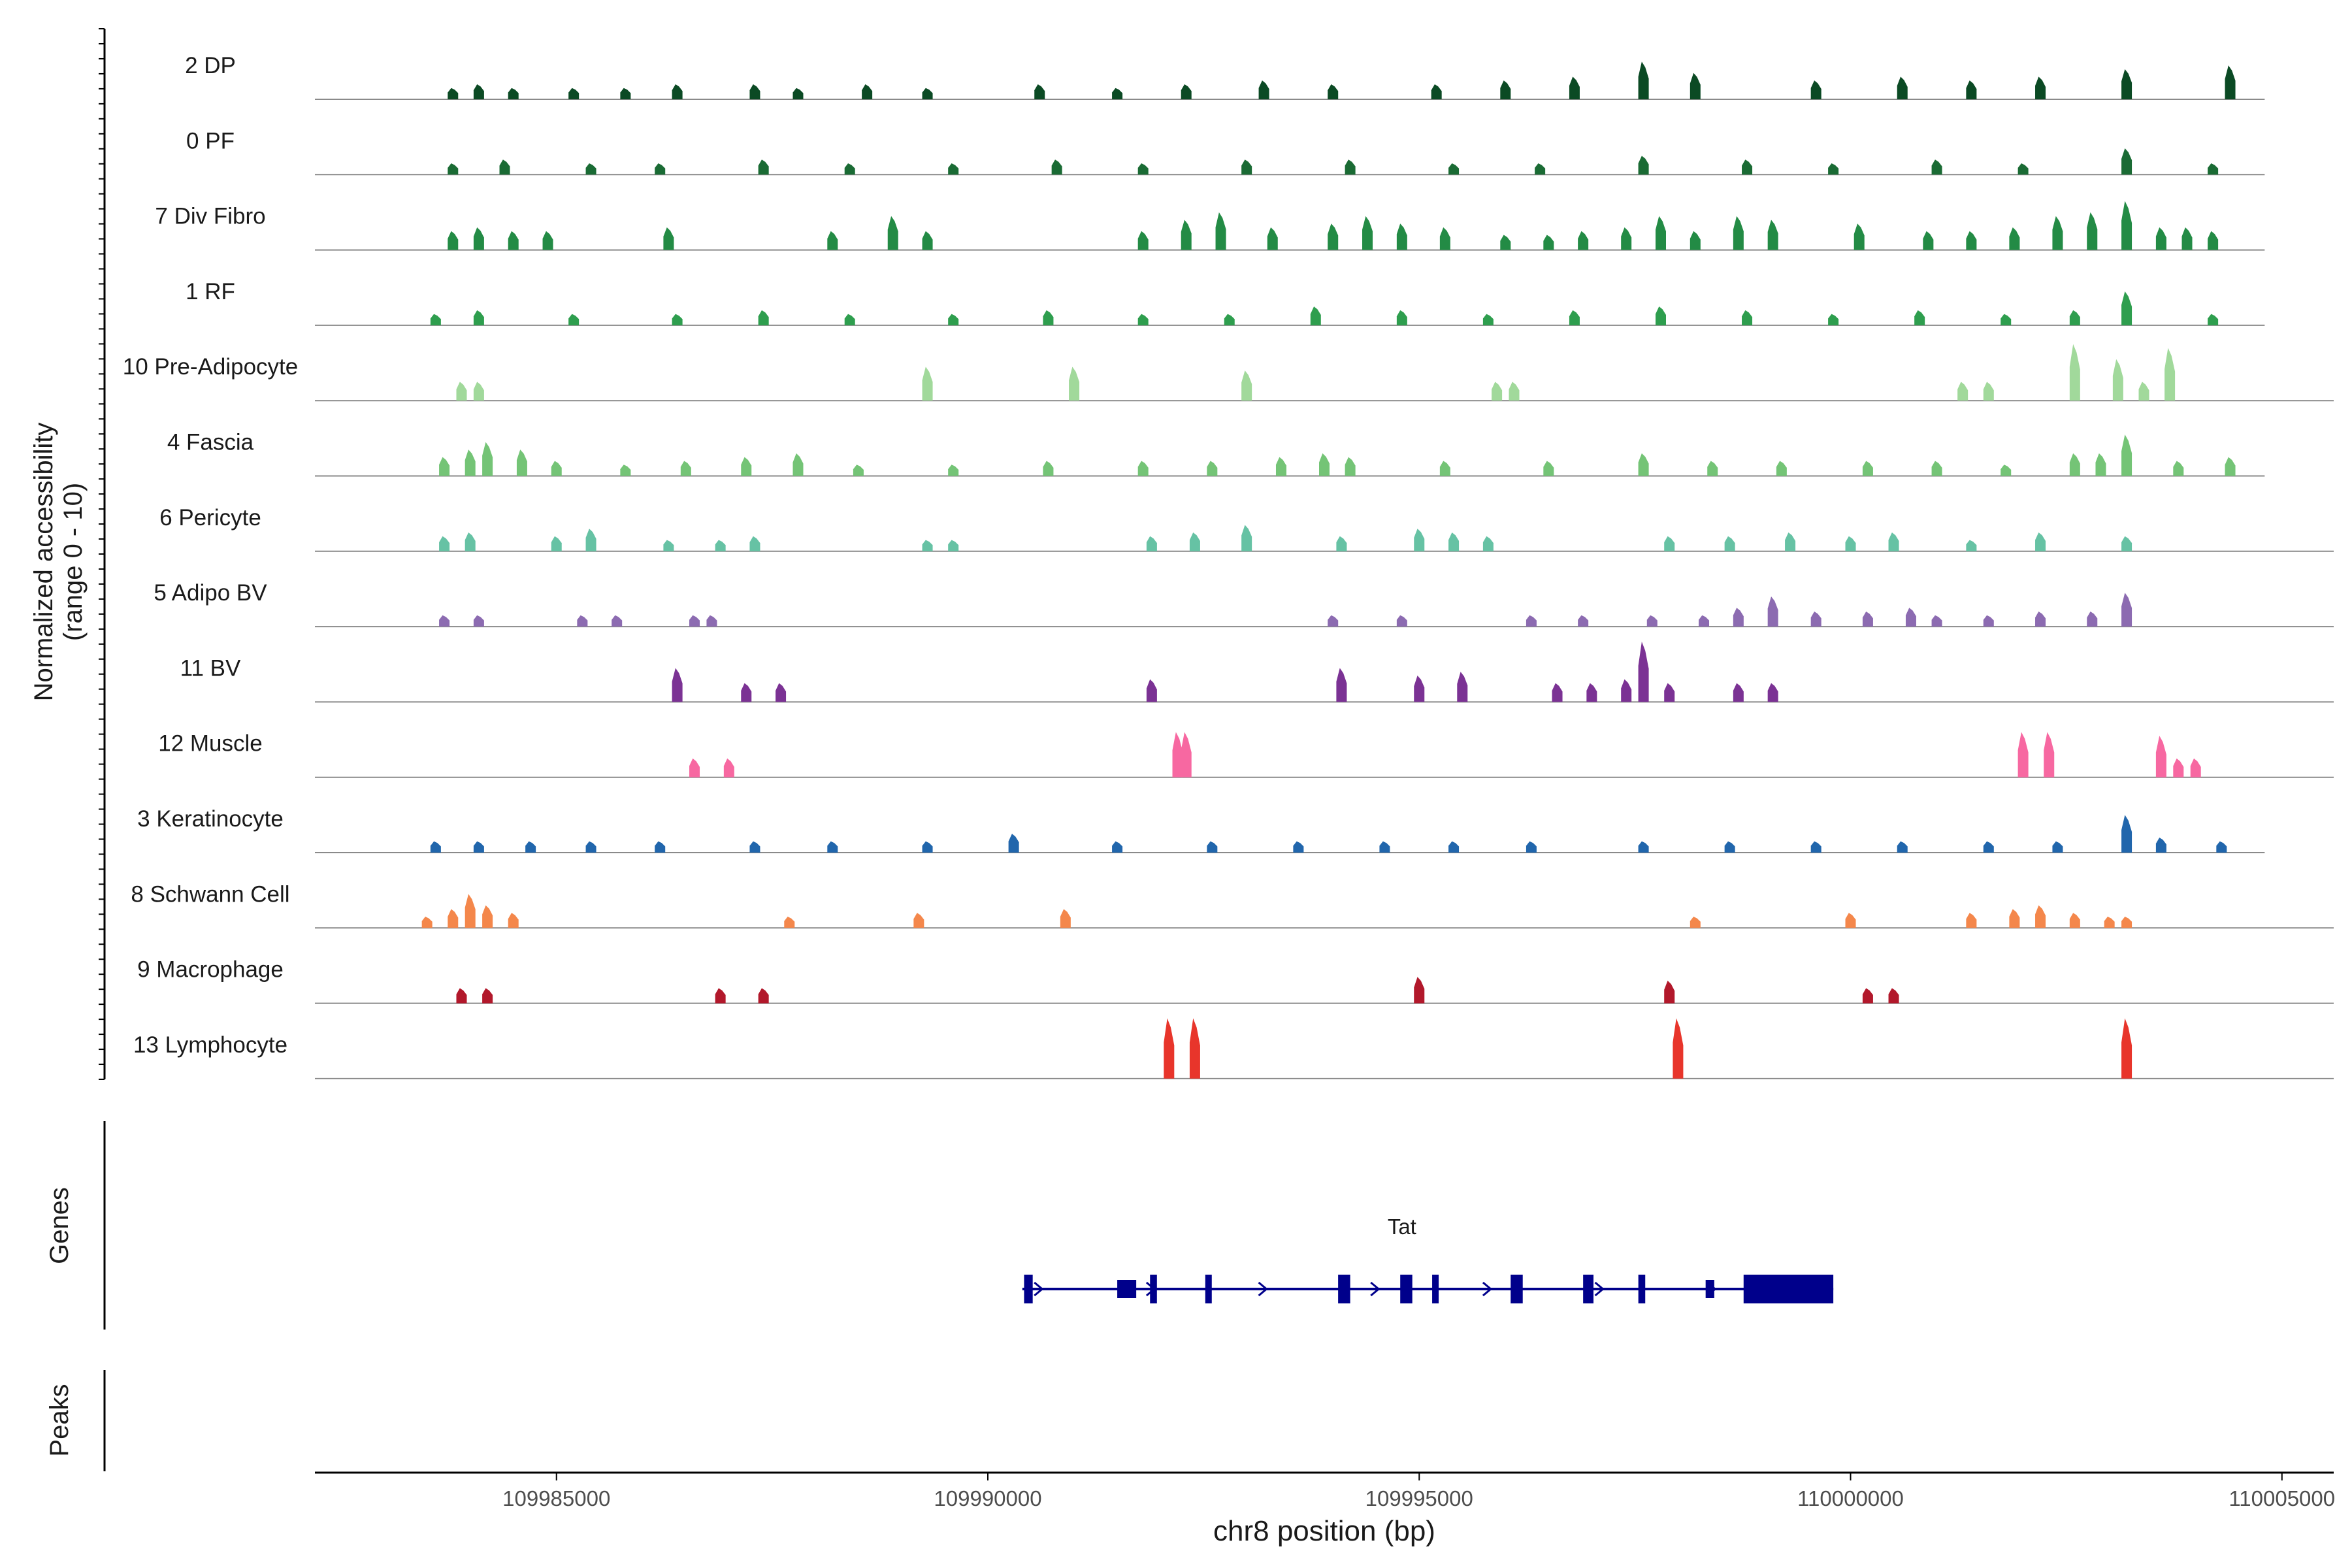  I want to click on track-8-schwann-cell: 8 Schwann Cell, so click(1232, 905).